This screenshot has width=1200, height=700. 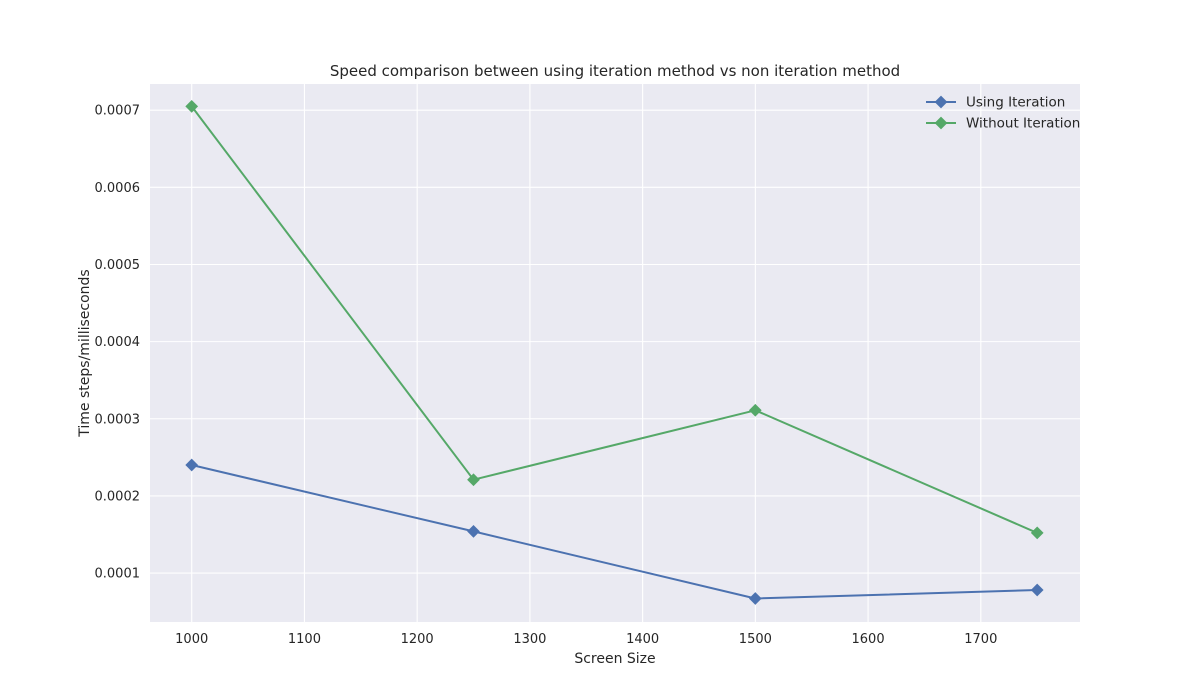 I want to click on series-line-using-iteration, so click(x=614, y=532).